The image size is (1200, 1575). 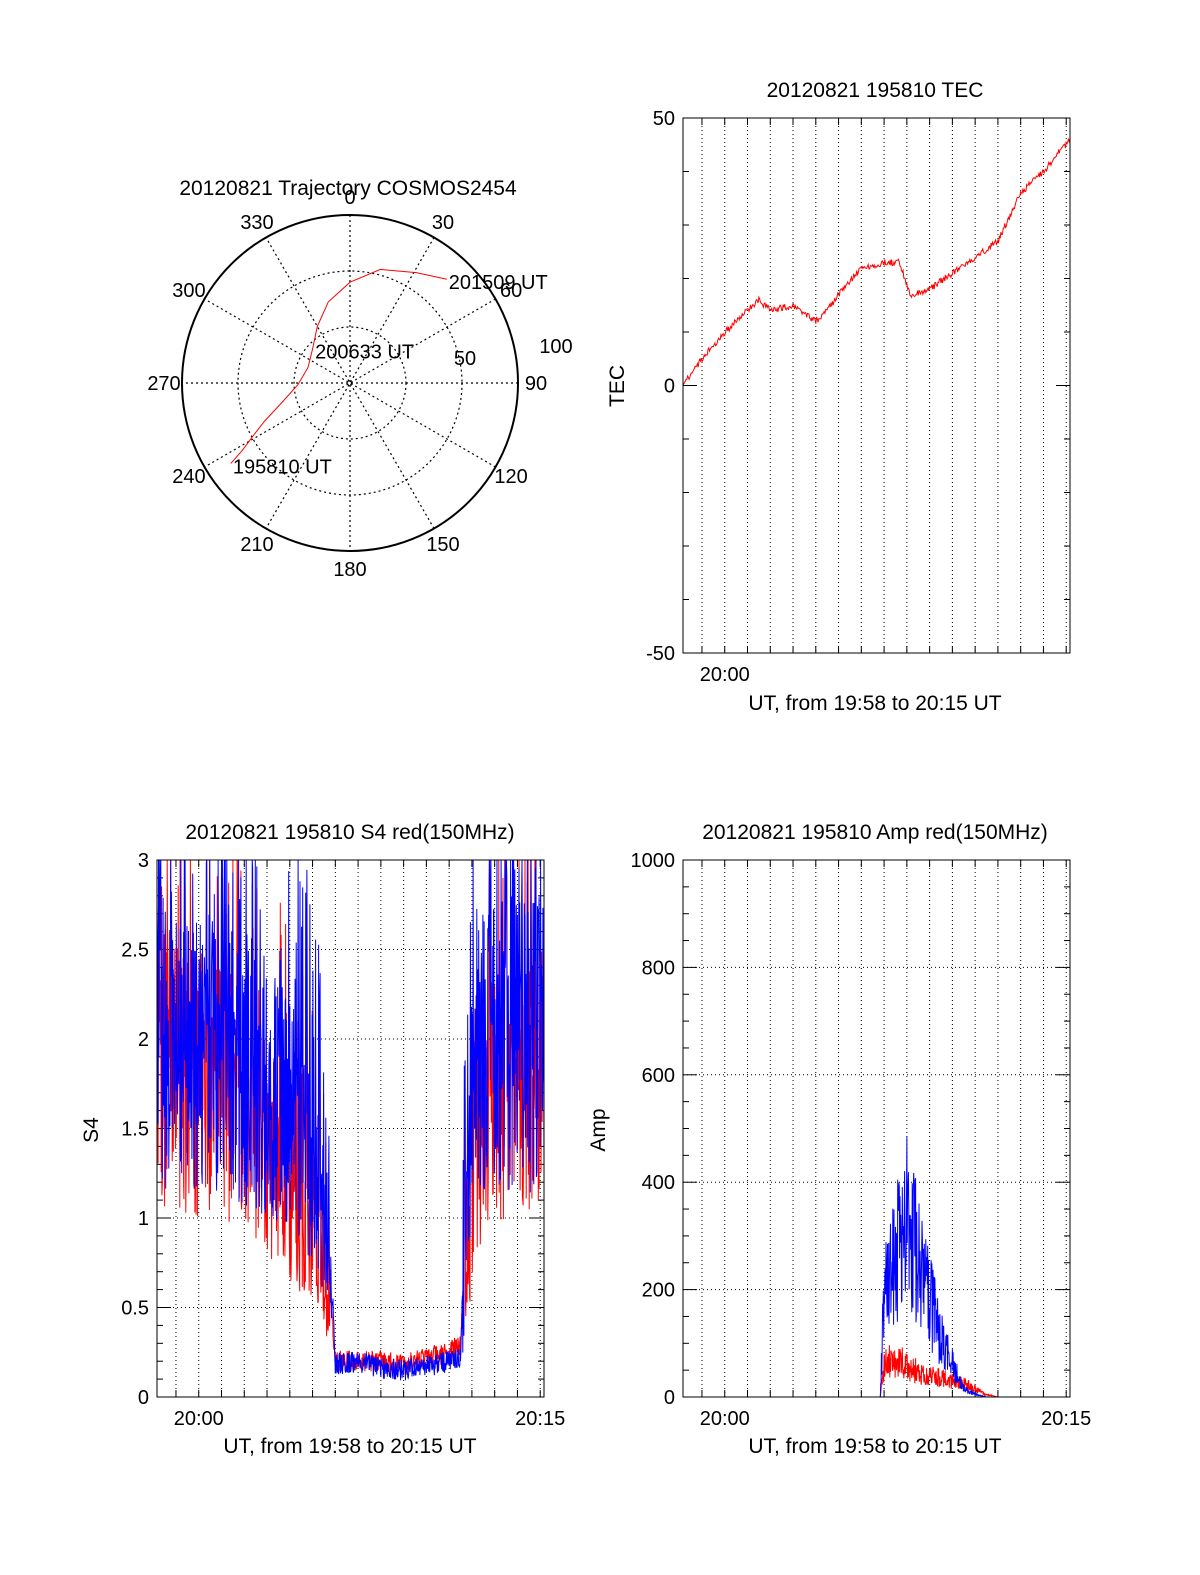 What do you see at coordinates (188, 477) in the screenshot?
I see `azimuth-label: 240` at bounding box center [188, 477].